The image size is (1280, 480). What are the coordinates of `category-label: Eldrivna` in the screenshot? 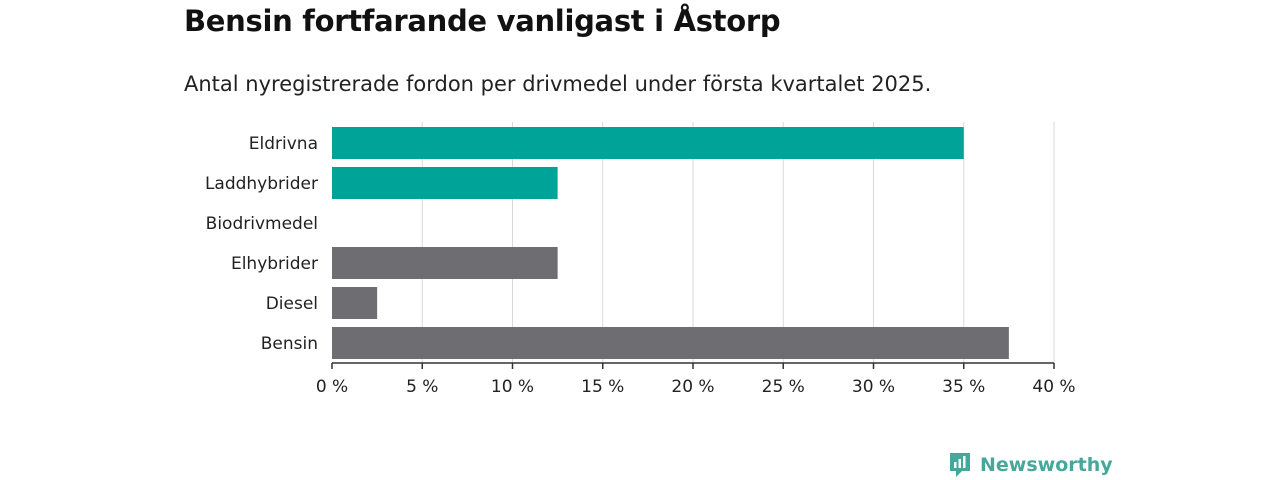 It's located at (283, 144).